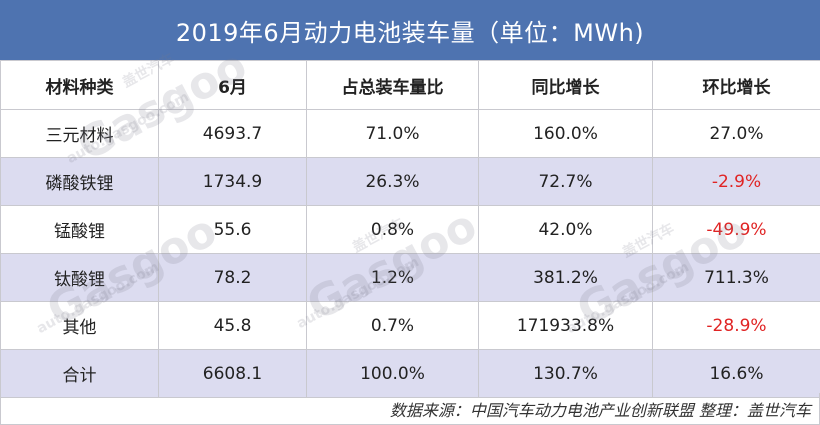 The width and height of the screenshot is (820, 425). What do you see at coordinates (565, 229) in the screenshot?
I see `cell-yoy: 42.0%` at bounding box center [565, 229].